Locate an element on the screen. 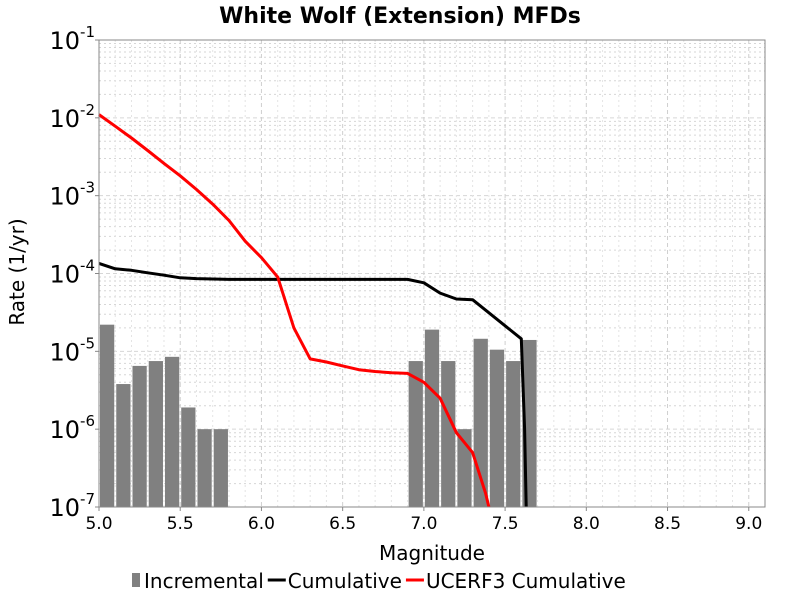  x-tick-label: 8.0 is located at coordinates (586, 524).